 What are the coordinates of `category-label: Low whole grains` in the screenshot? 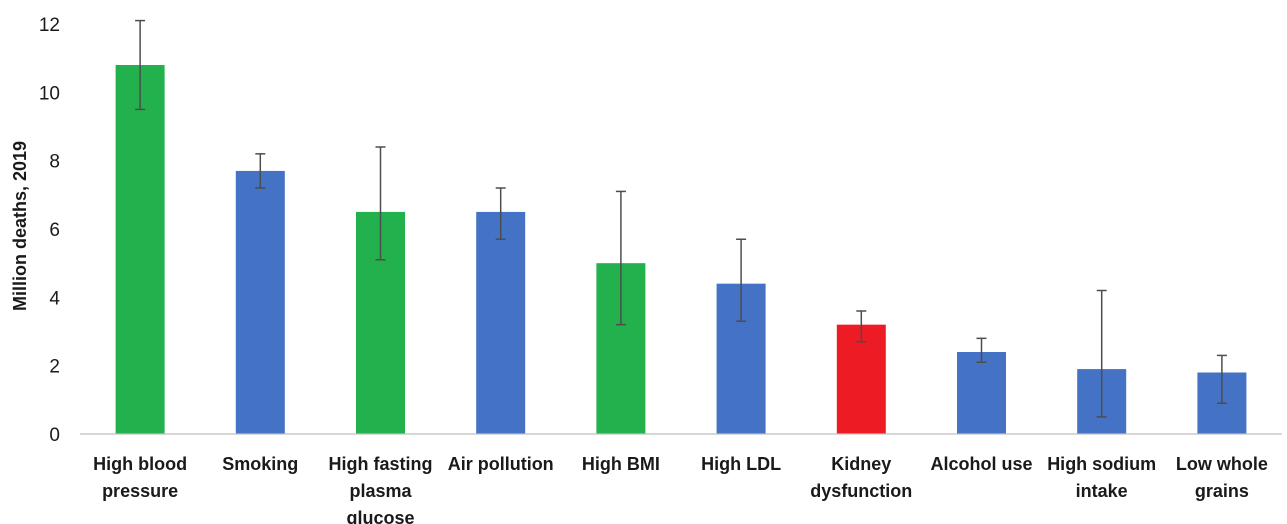 It's located at (1222, 477).